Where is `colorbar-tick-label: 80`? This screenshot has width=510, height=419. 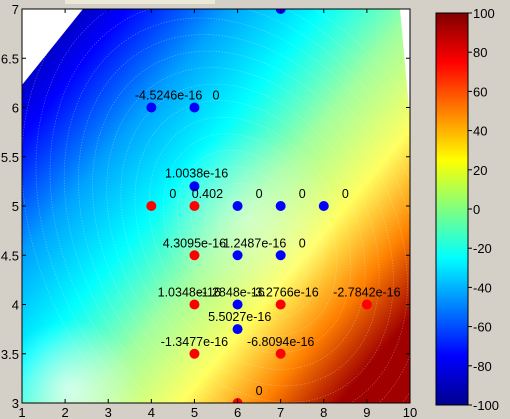
colorbar-tick-label: 80 is located at coordinates (480, 52).